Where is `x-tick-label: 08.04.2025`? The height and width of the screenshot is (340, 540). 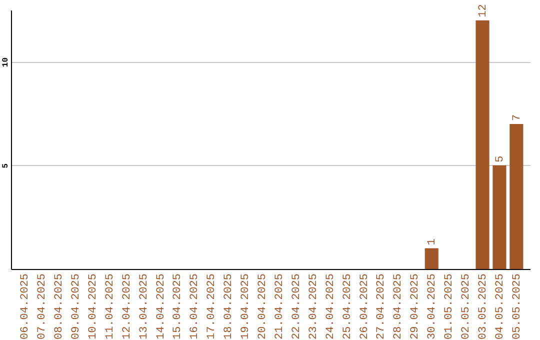
x-tick-label: 08.04.2025 is located at coordinates (59, 307).